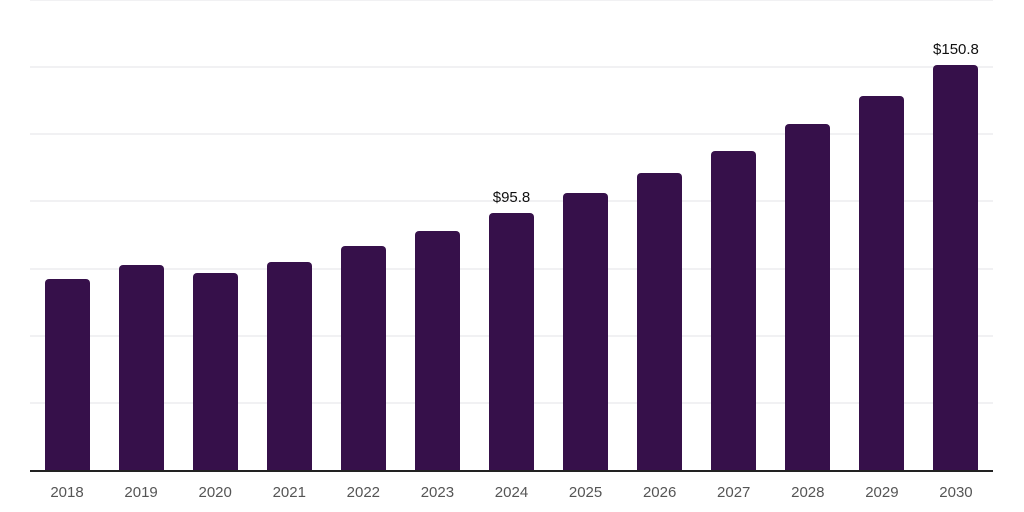 The height and width of the screenshot is (512, 1024). I want to click on x-tick-2018: 2018, so click(67, 492).